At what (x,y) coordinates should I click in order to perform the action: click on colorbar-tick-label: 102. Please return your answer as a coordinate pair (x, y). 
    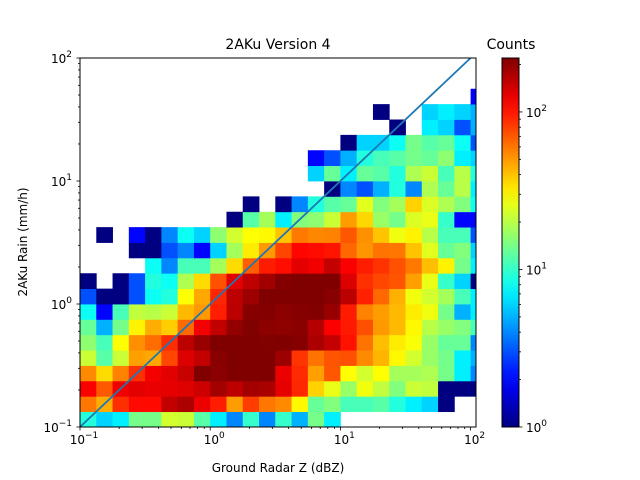
    Looking at the image, I should click on (536, 112).